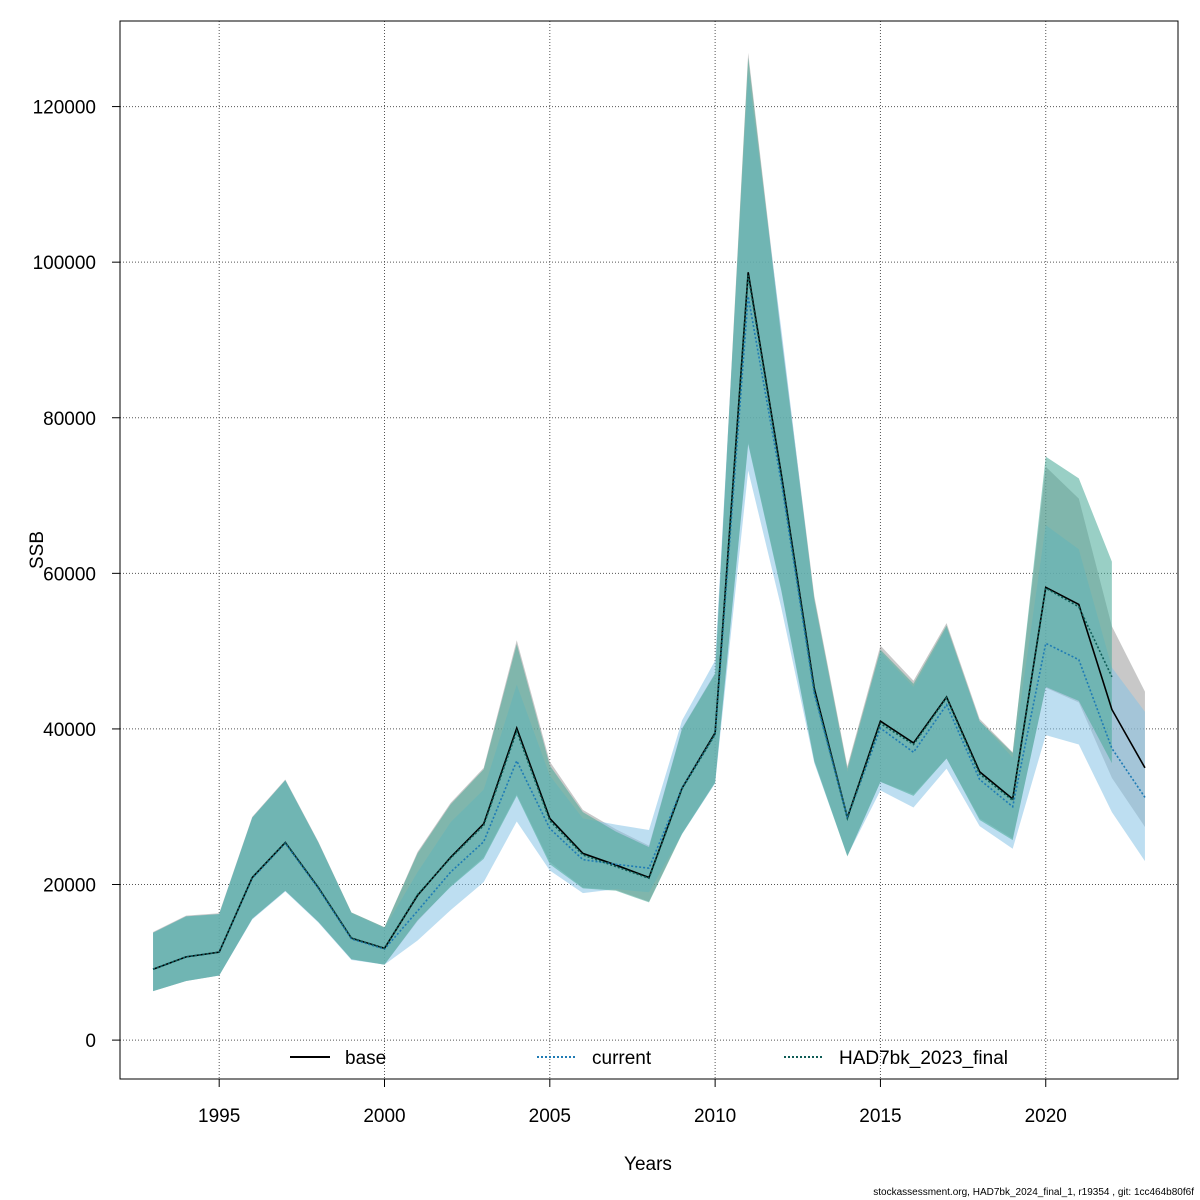 The image size is (1200, 1200). I want to click on x-tick-label: 2020, so click(1046, 1116).